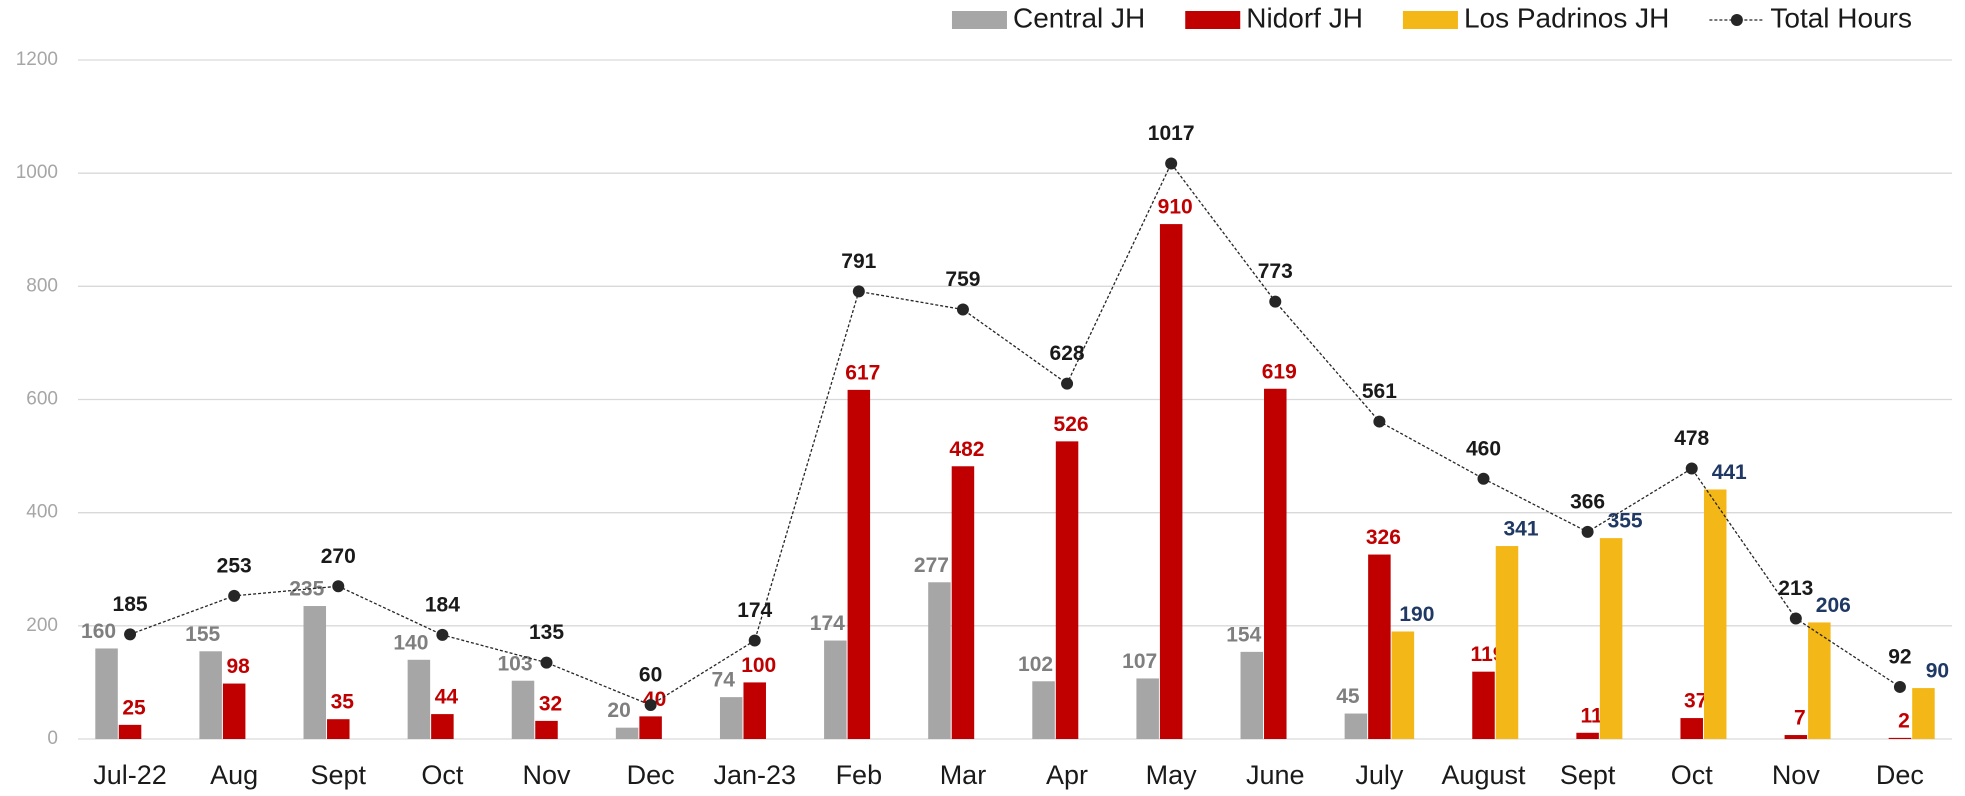 This screenshot has width=1965, height=796. Describe the element at coordinates (1566, 17) in the screenshot. I see `legend-label: Los Padrinos JH` at that location.